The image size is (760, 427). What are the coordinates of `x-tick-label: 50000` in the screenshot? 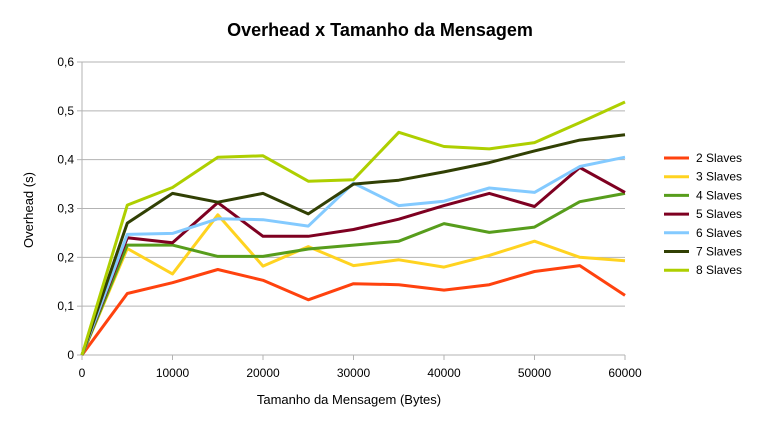 It's located at (535, 373).